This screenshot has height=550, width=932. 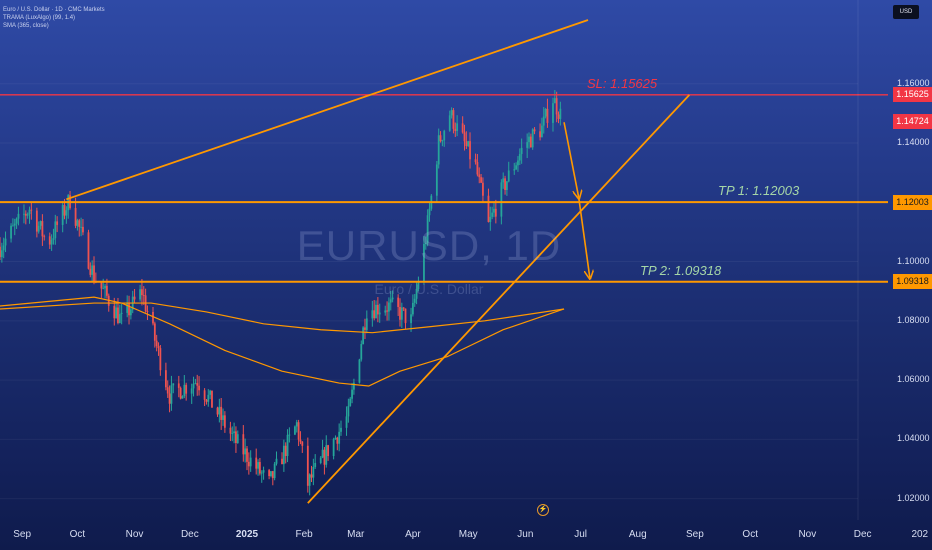 I want to click on time-tick-label: Dec, so click(x=189, y=534).